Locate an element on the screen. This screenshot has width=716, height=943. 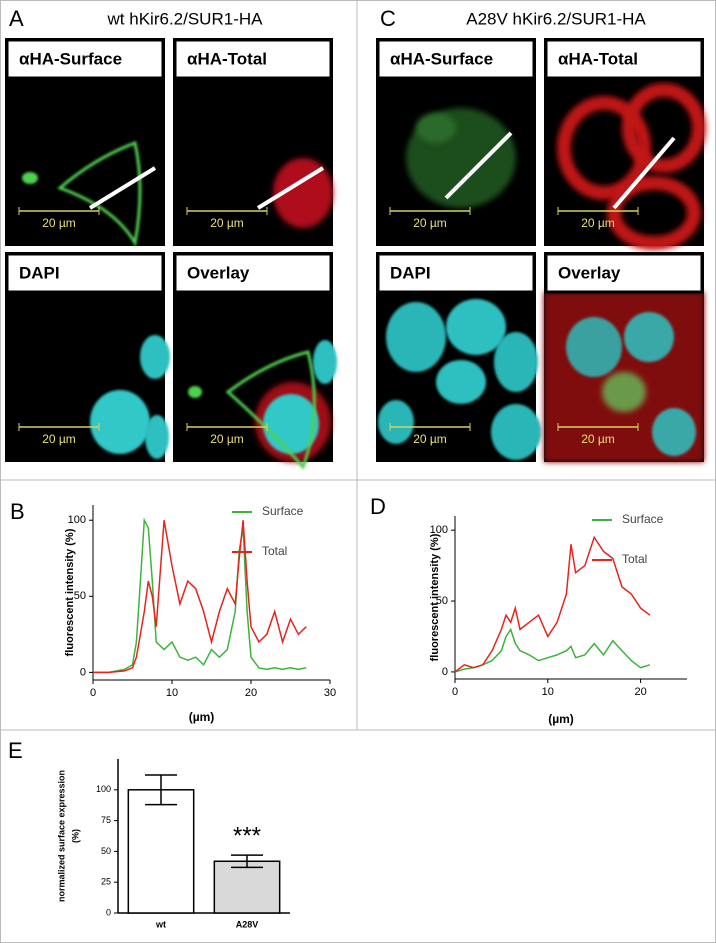
y-axis-label: normalized surface expression is located at coordinates (61, 836).